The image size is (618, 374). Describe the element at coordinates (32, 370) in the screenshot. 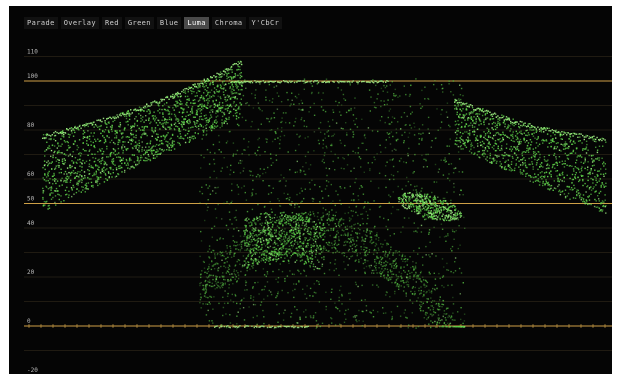

I see `scale-label-minus-20: -20` at that location.